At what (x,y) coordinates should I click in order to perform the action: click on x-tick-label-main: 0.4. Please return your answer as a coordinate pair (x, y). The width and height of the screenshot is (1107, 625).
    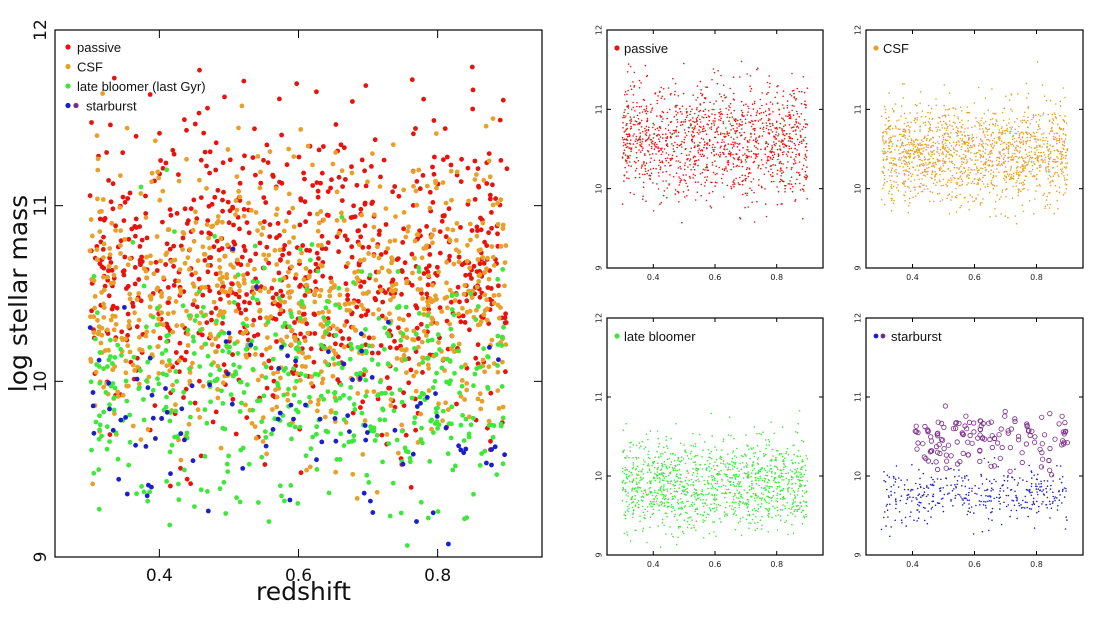
    Looking at the image, I should click on (159, 576).